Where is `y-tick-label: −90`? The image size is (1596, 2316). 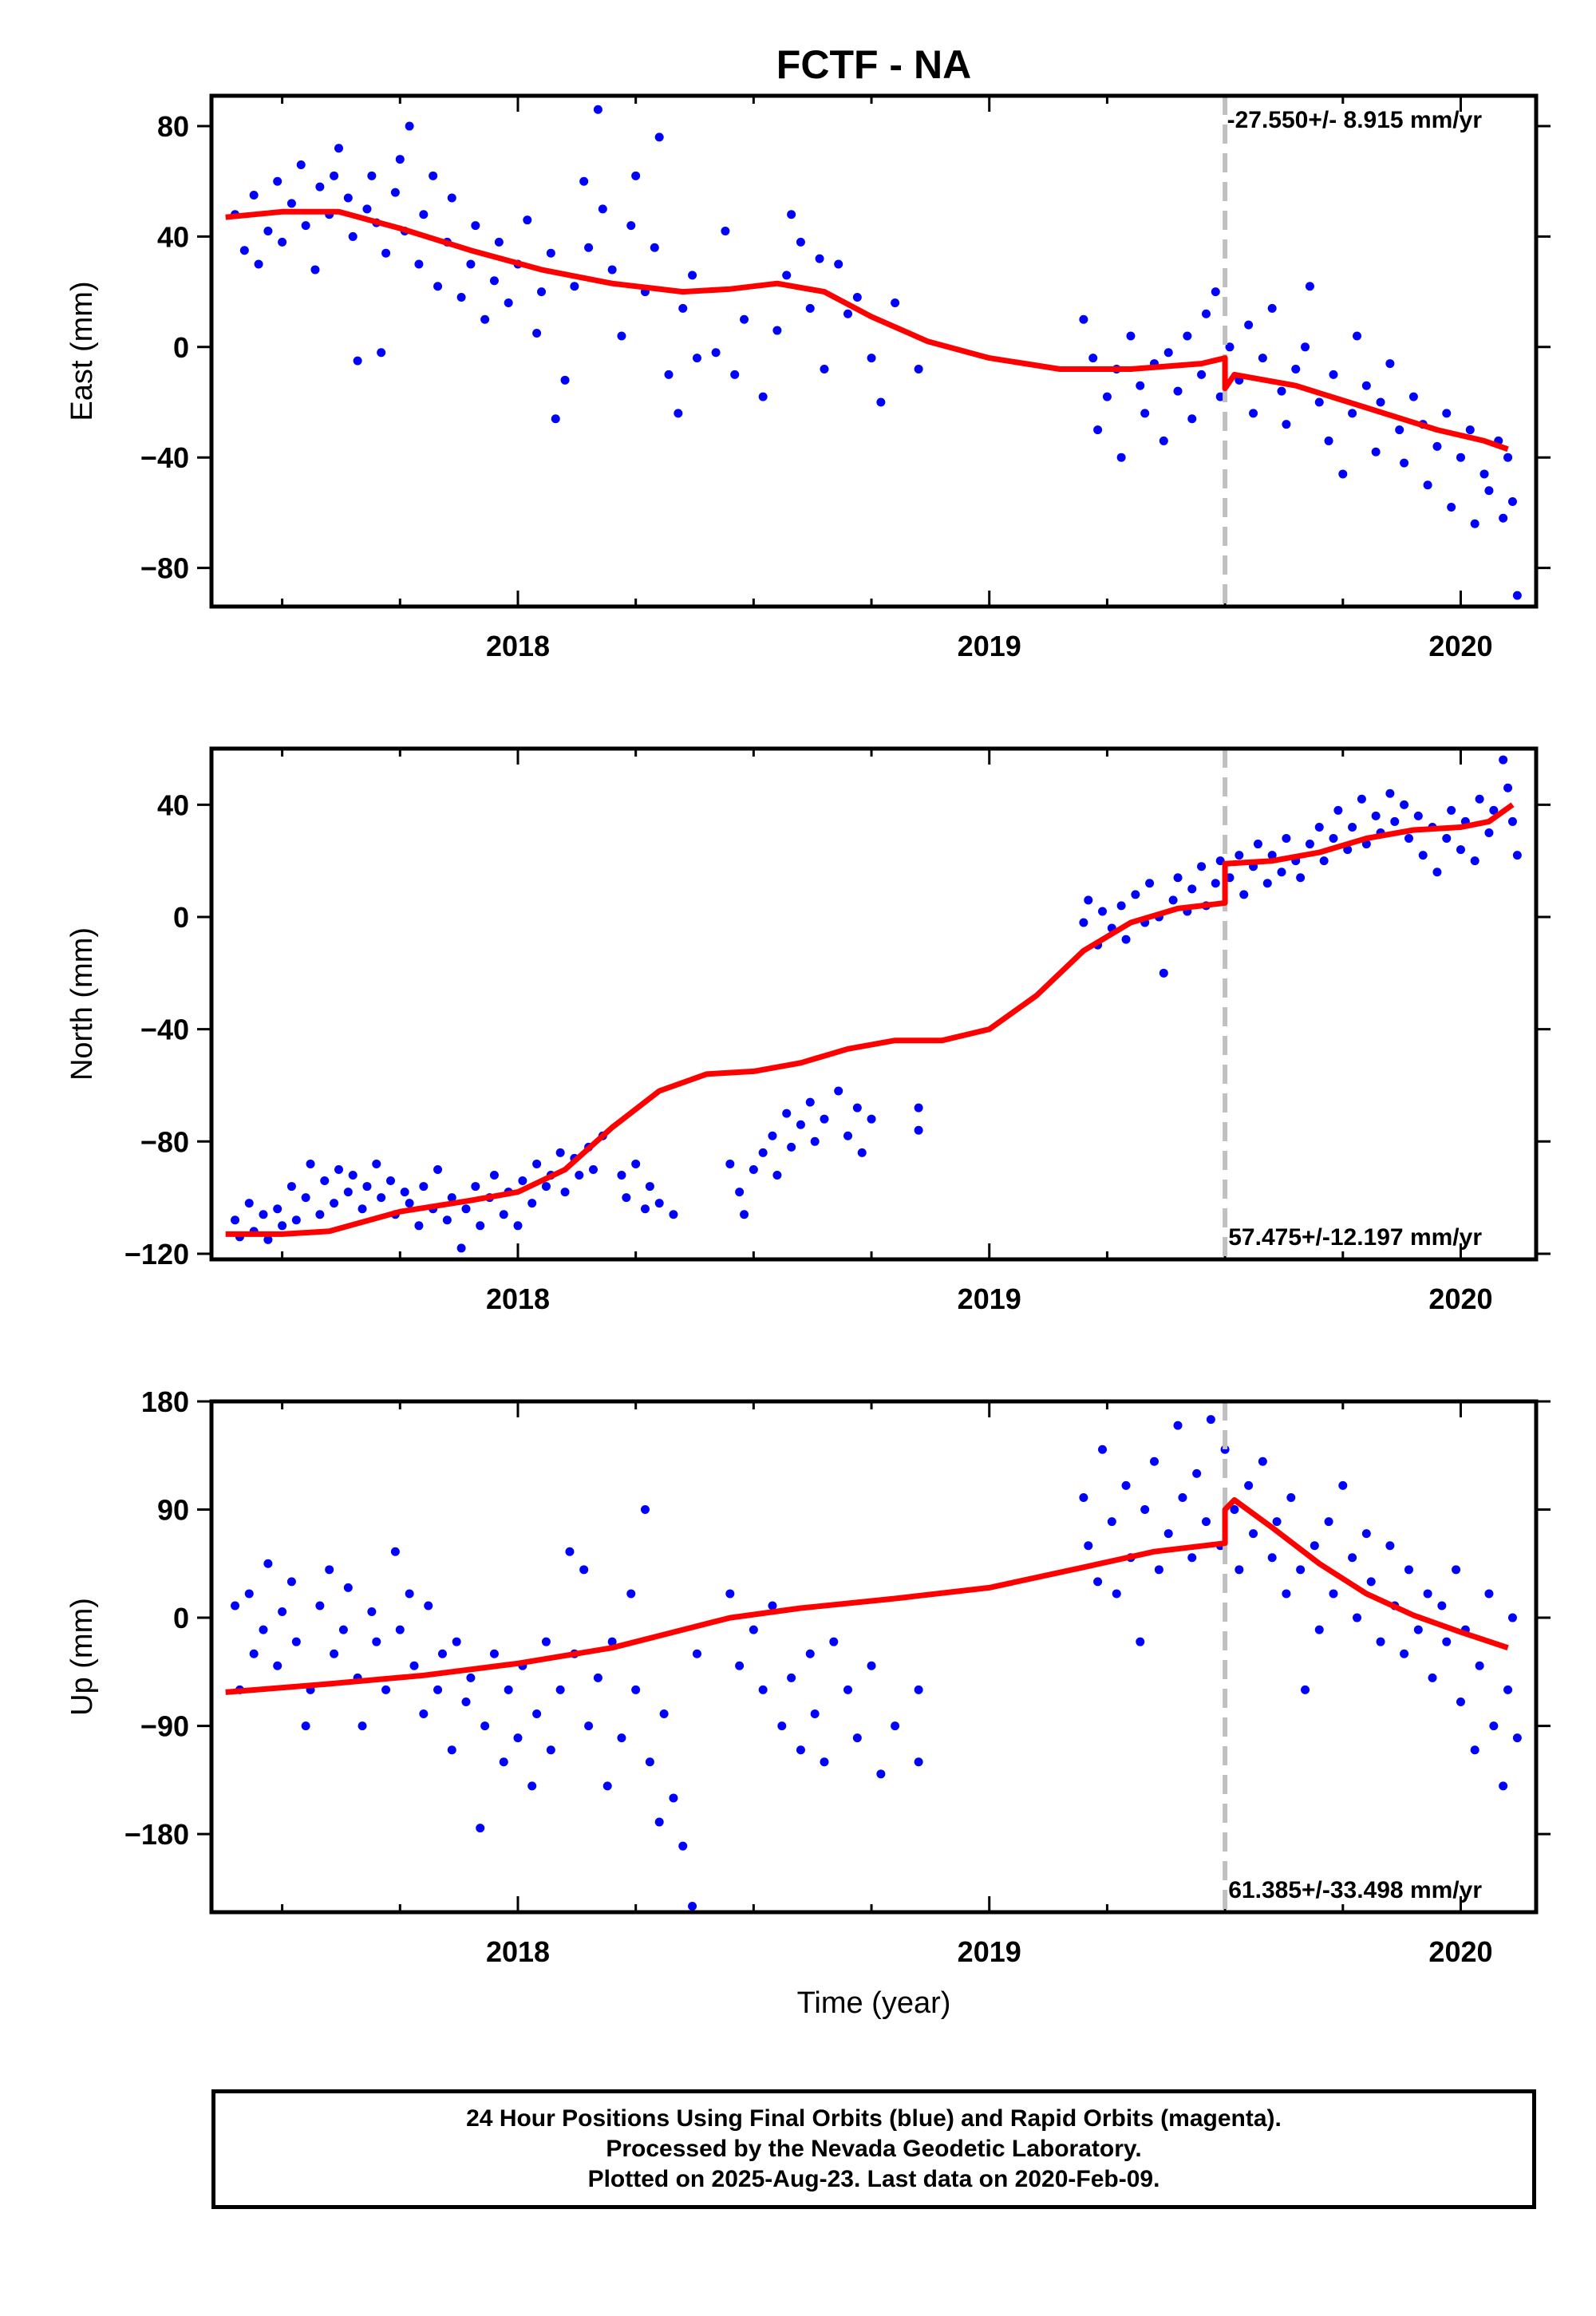
y-tick-label: −90 is located at coordinates (164, 1726).